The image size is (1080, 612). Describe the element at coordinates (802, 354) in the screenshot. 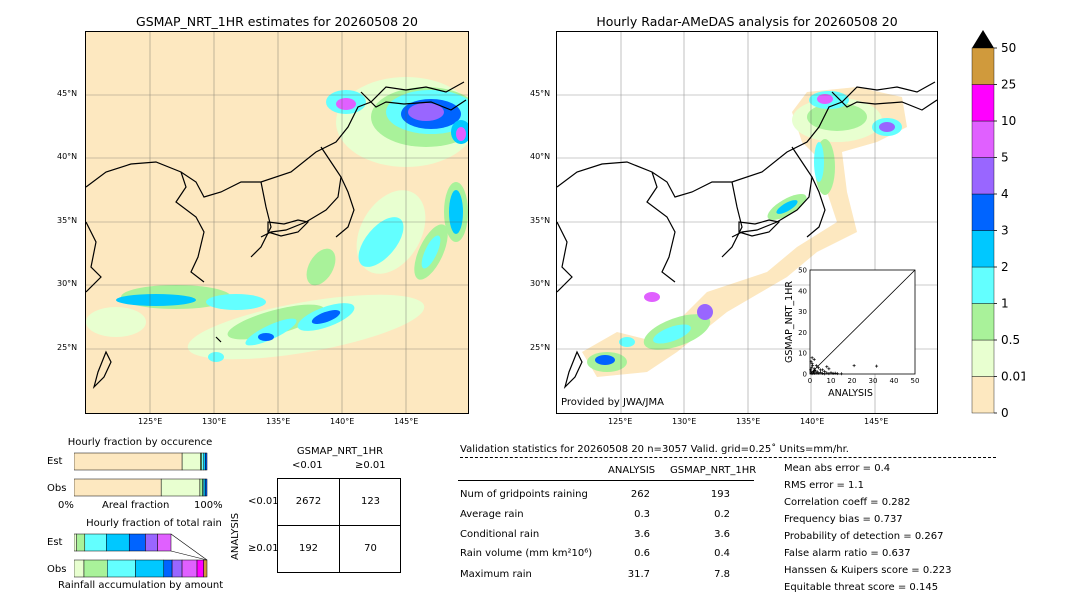

I see `scatter-ytick: 10` at that location.